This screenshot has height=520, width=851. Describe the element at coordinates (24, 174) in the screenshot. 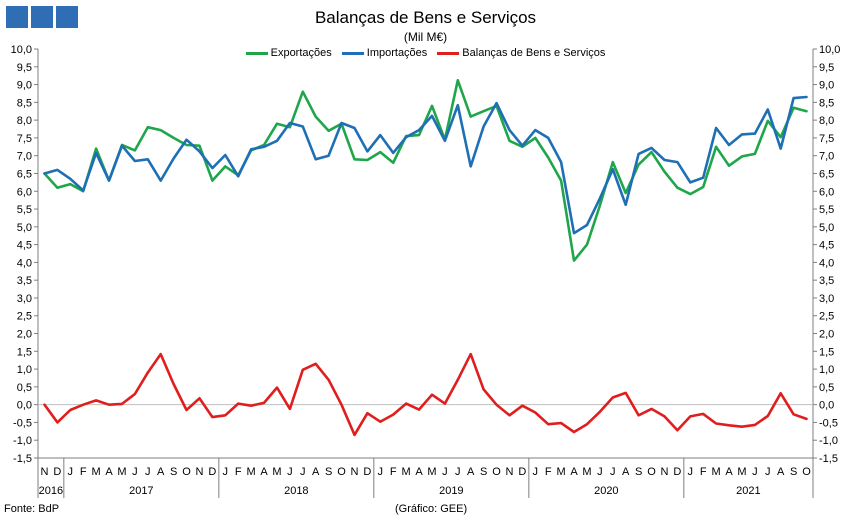

I see `y-tick-label-left: 6,5` at that location.